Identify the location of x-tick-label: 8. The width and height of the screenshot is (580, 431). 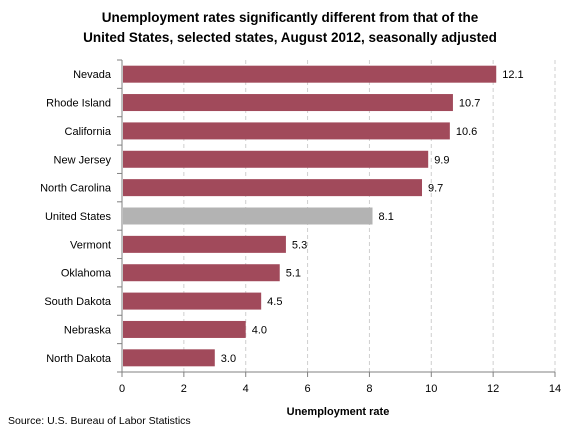
(369, 389).